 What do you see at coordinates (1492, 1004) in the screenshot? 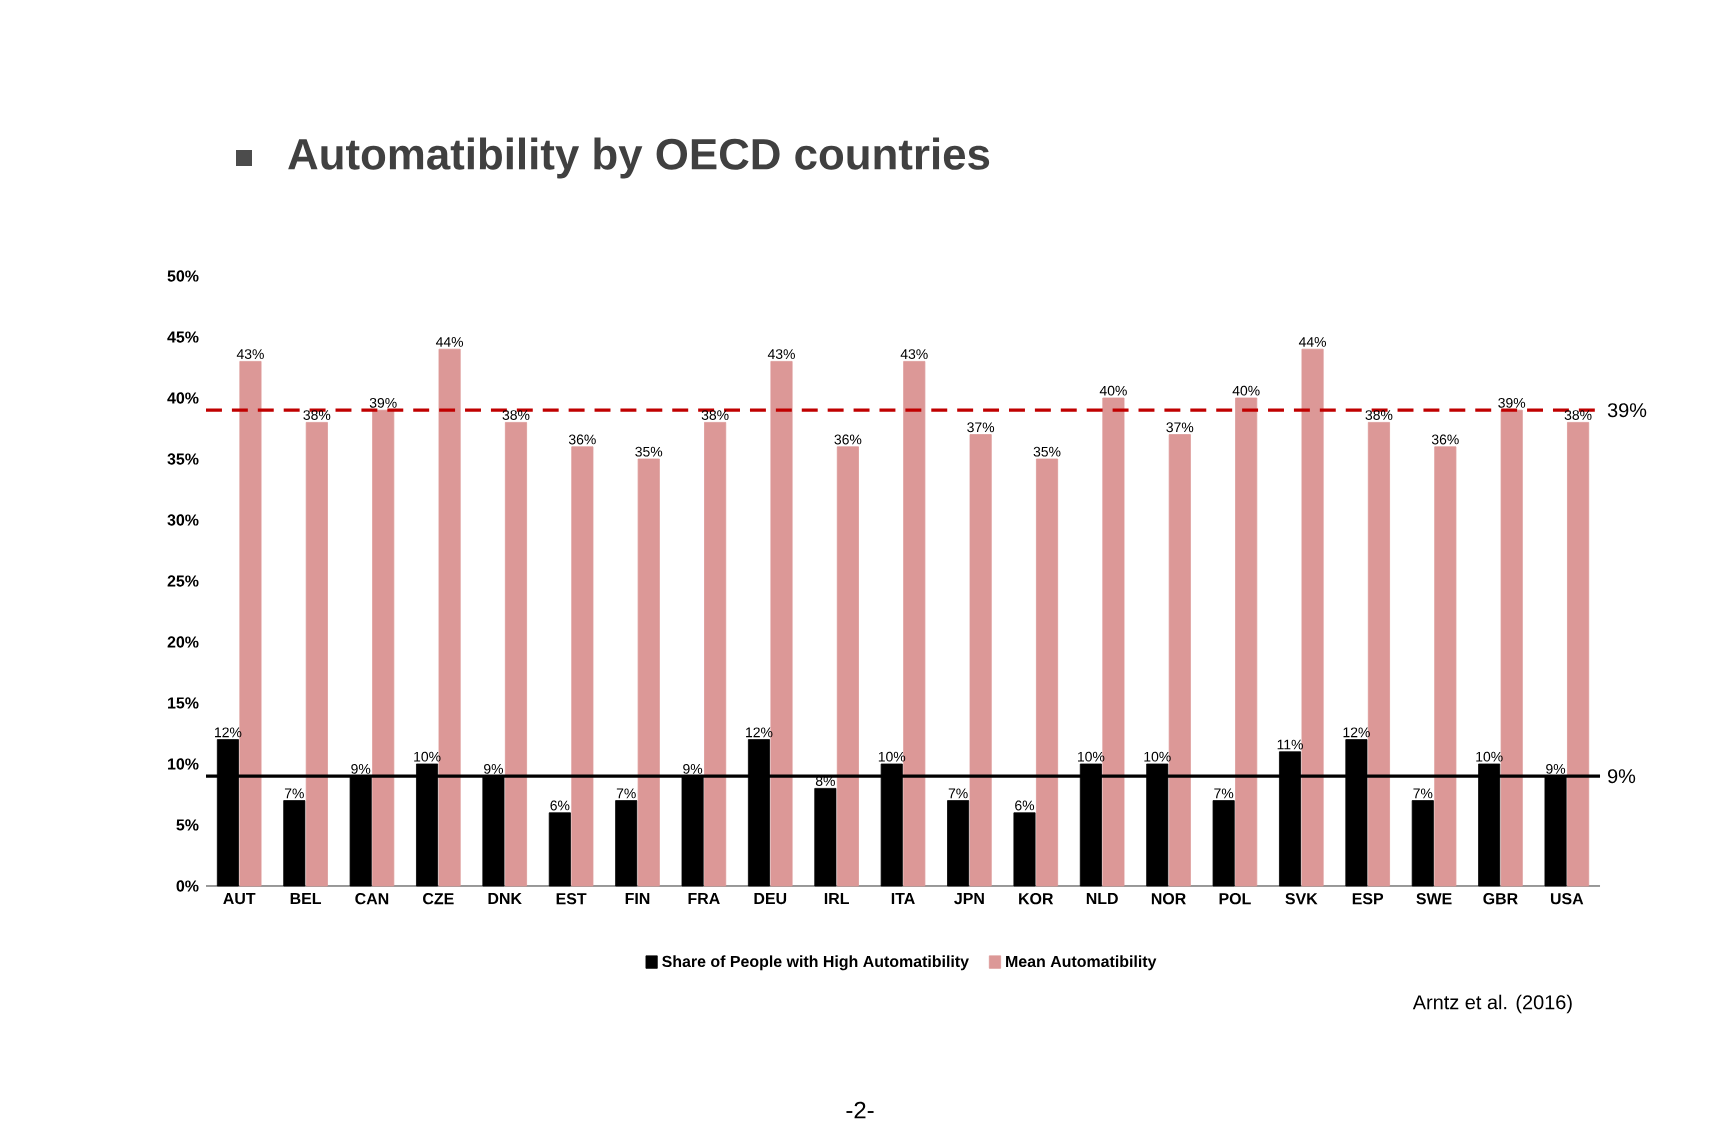
I see `text: Arntz et al. (2016)` at bounding box center [1492, 1004].